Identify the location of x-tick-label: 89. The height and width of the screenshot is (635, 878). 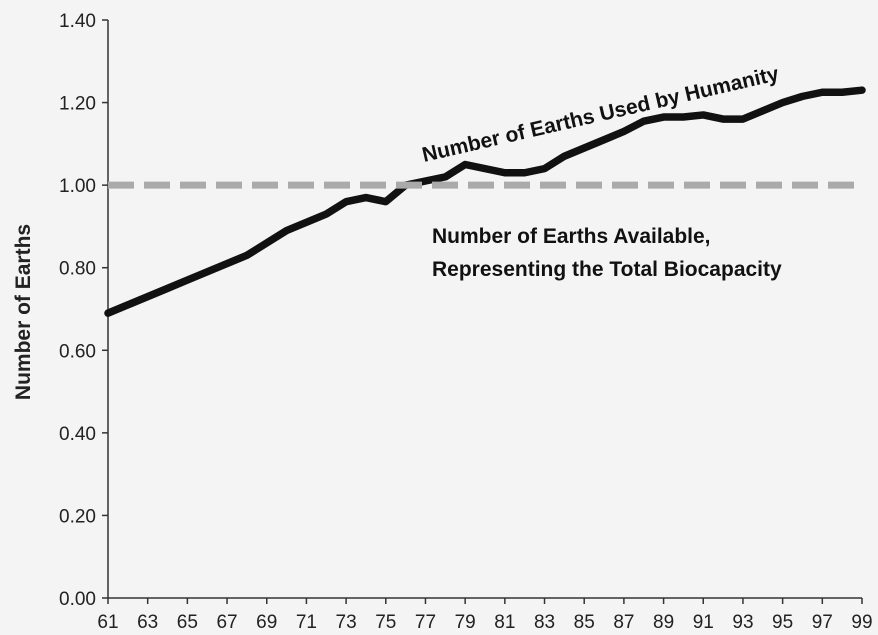
(663, 622).